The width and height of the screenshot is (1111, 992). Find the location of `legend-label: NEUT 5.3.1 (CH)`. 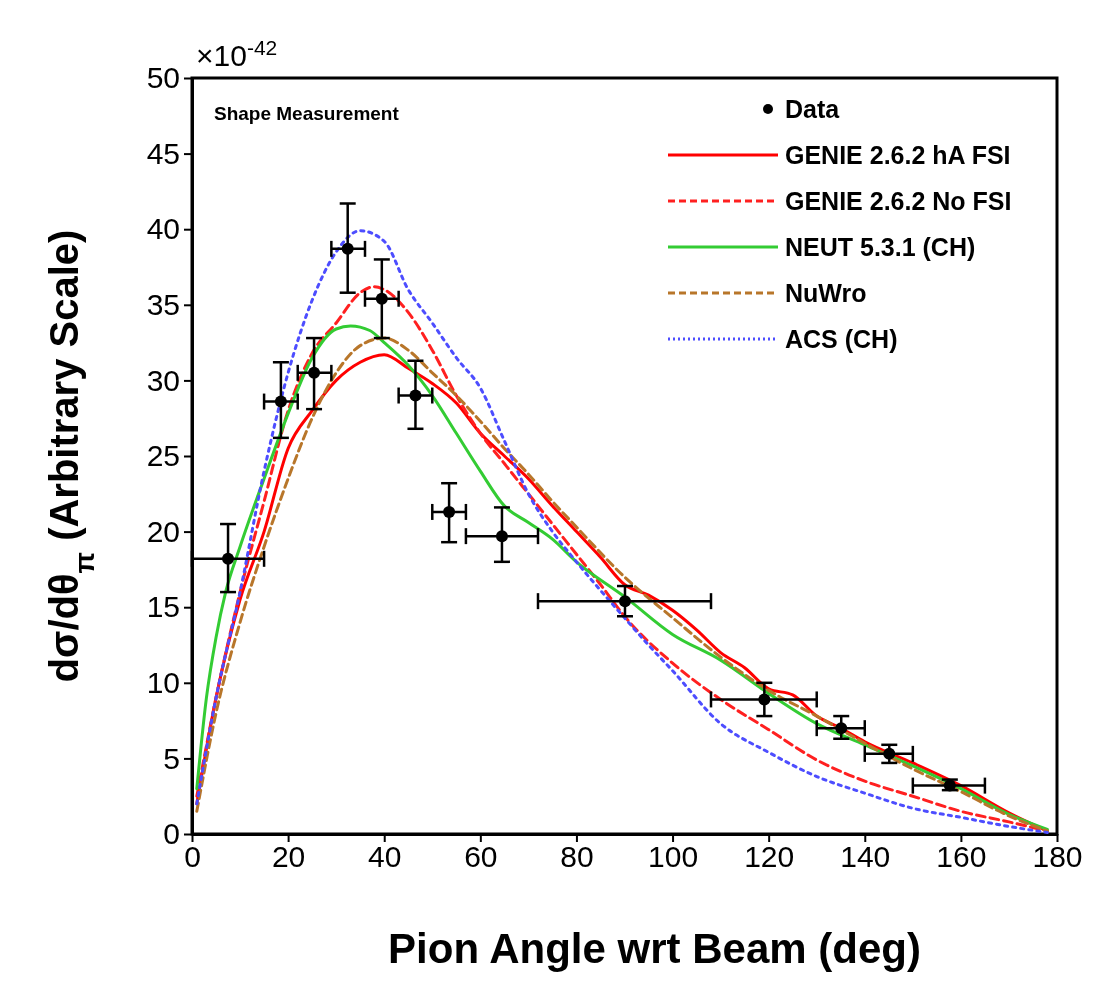

legend-label: NEUT 5.3.1 (CH) is located at coordinates (880, 247).